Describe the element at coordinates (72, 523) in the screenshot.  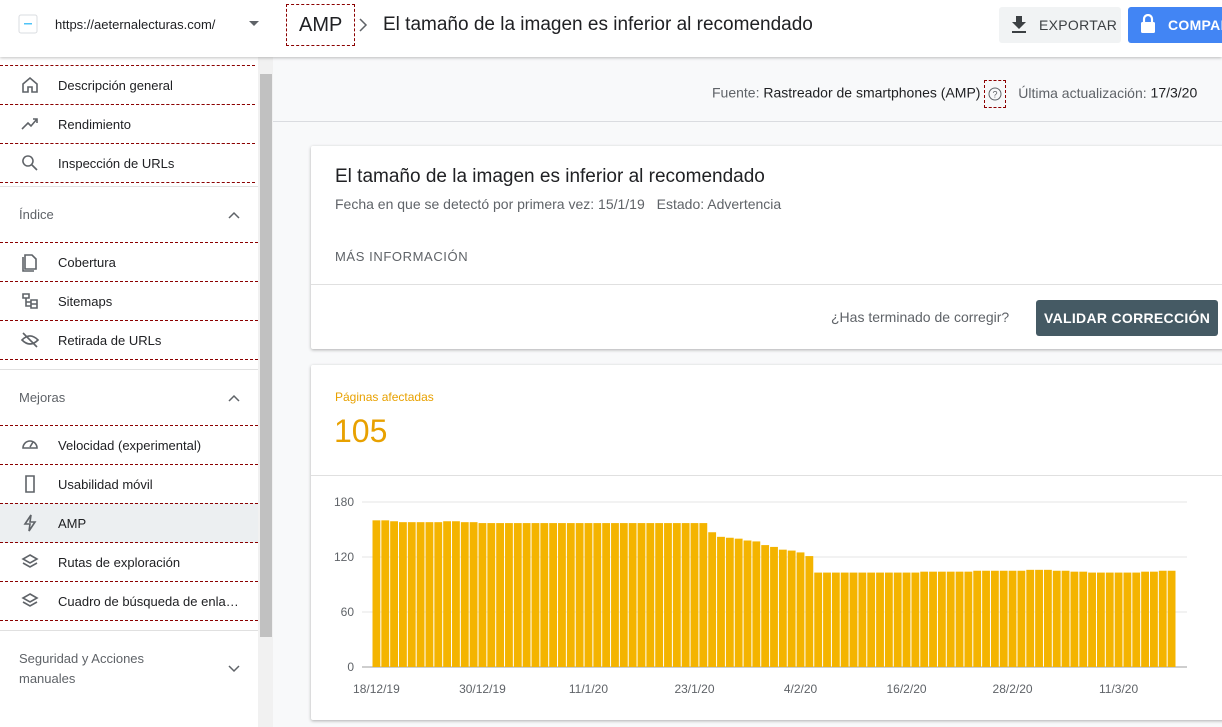
I see `nav-label: AMP` at that location.